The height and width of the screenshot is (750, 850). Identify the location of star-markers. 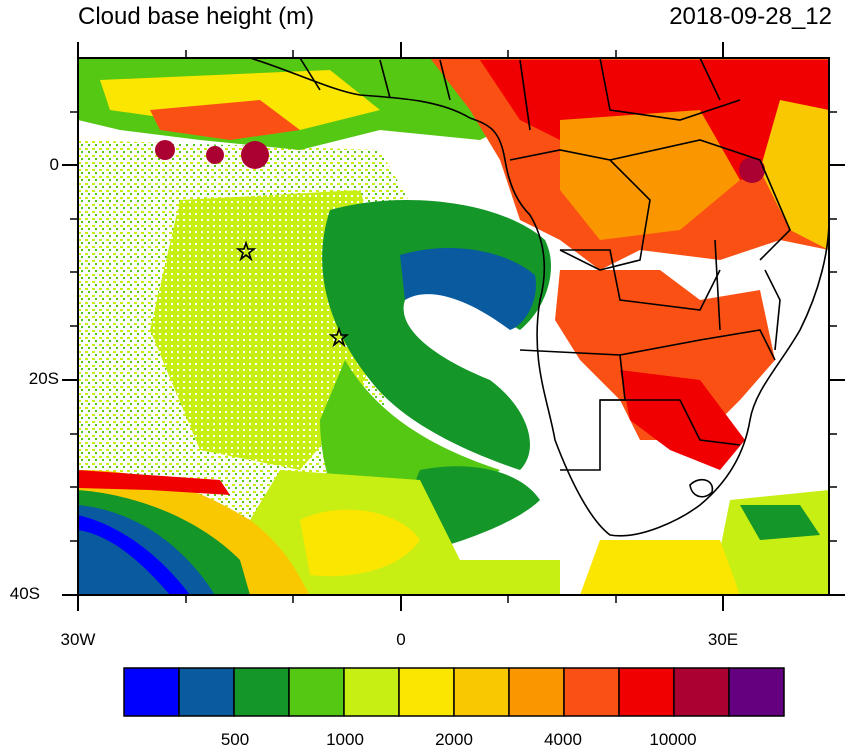
(292, 294).